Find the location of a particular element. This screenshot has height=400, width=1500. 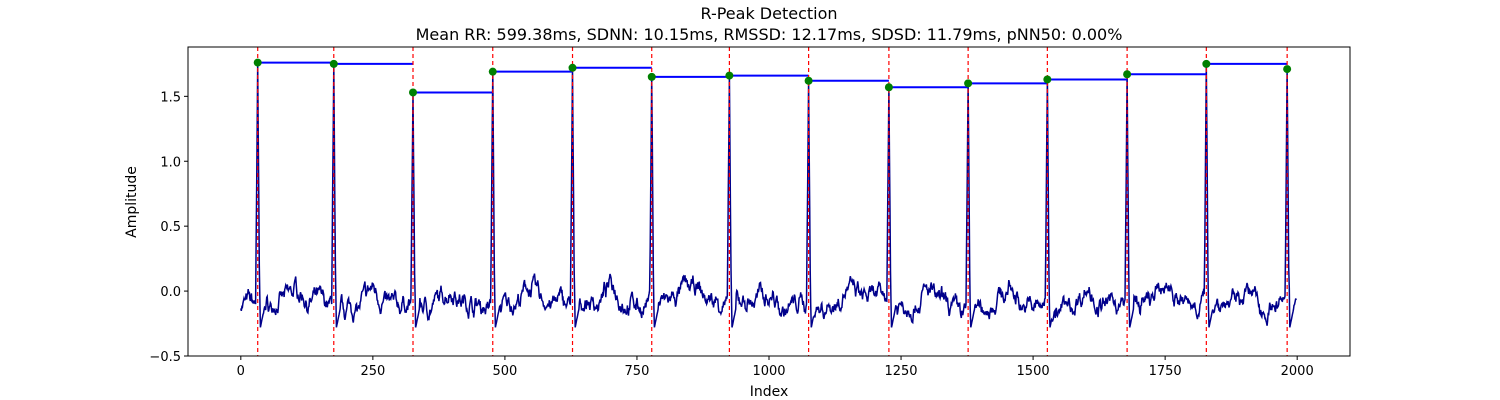

y-tick-label: 1.5 is located at coordinates (170, 97).